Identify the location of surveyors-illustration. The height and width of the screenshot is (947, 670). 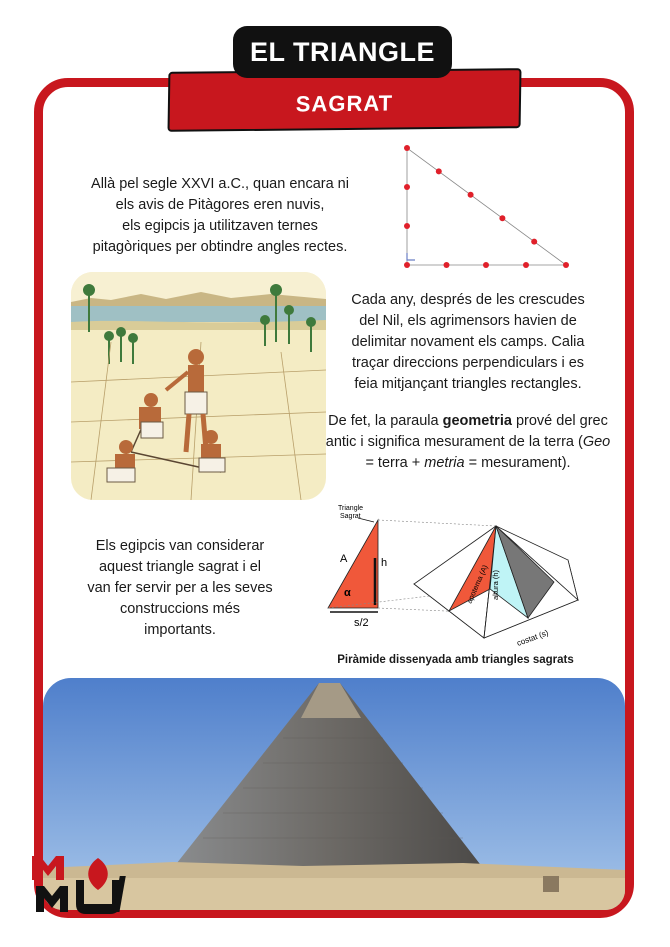
(198, 386).